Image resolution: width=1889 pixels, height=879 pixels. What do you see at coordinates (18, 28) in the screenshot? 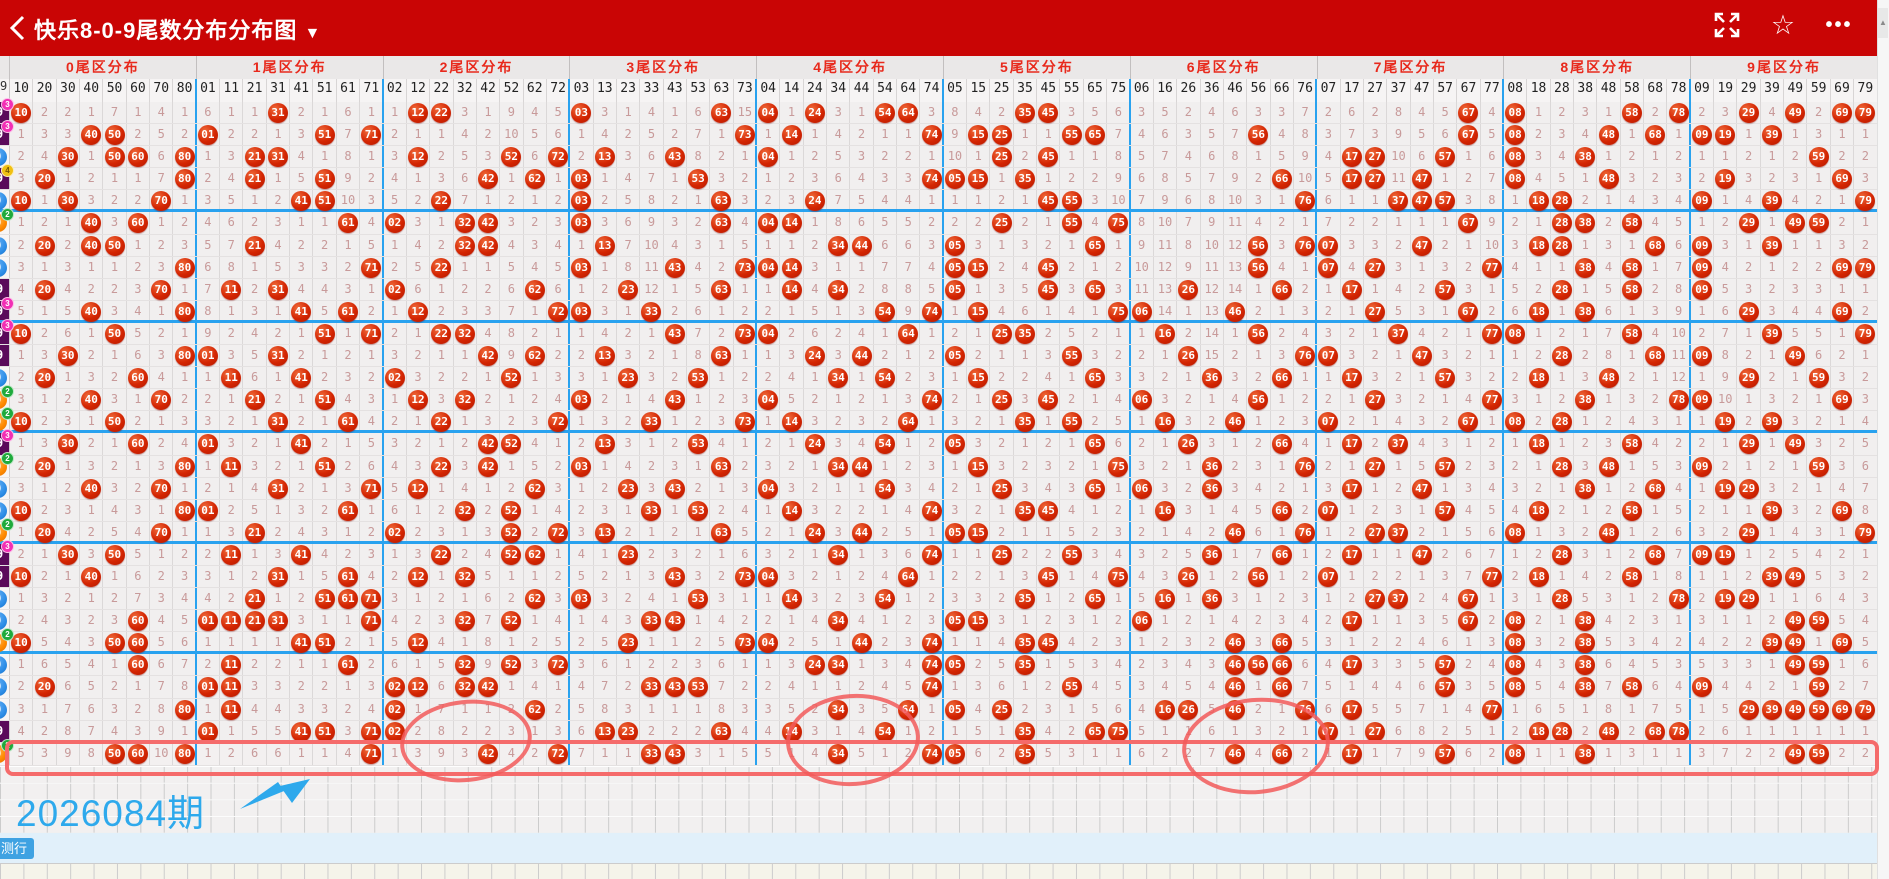
I see `back-icon` at bounding box center [18, 28].